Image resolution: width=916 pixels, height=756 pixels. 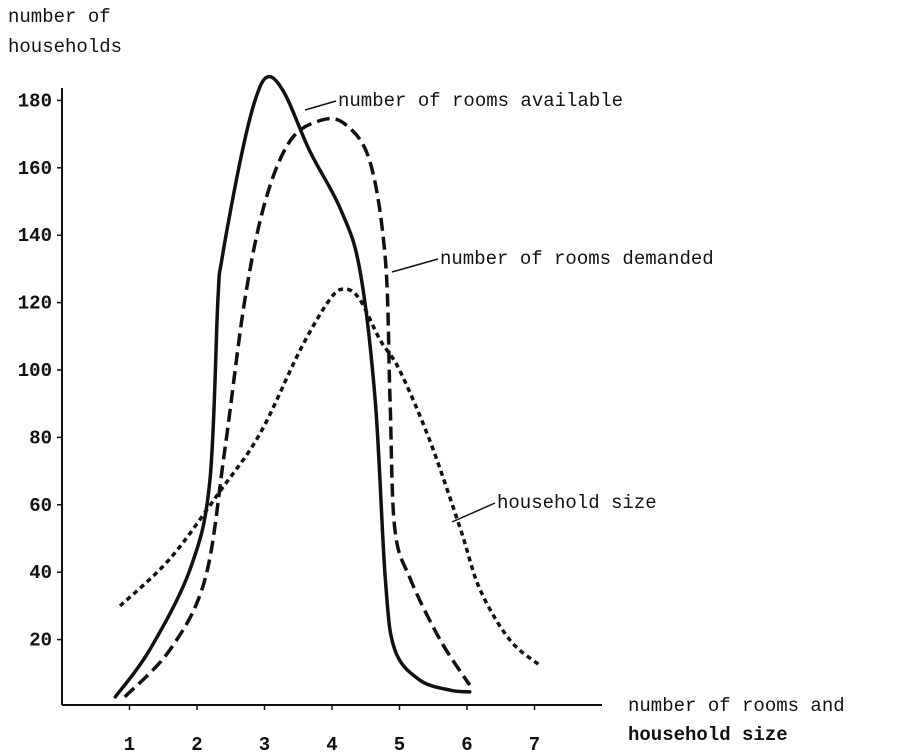 I want to click on y-tick-label: 140, so click(x=35, y=236).